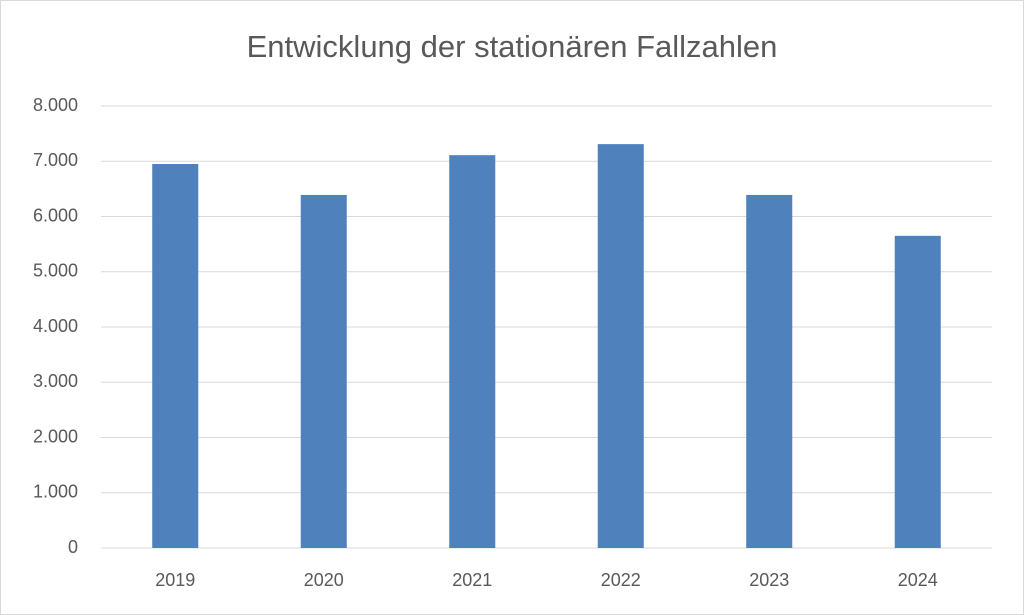  Describe the element at coordinates (175, 580) in the screenshot. I see `x-tick-label: 2019` at that location.